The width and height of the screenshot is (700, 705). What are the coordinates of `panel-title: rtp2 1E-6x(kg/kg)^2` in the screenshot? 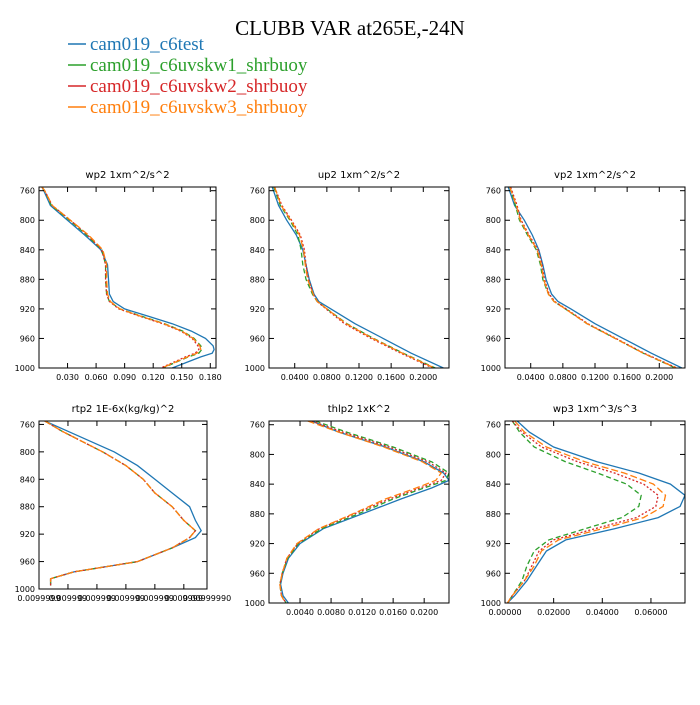 It's located at (123, 409).